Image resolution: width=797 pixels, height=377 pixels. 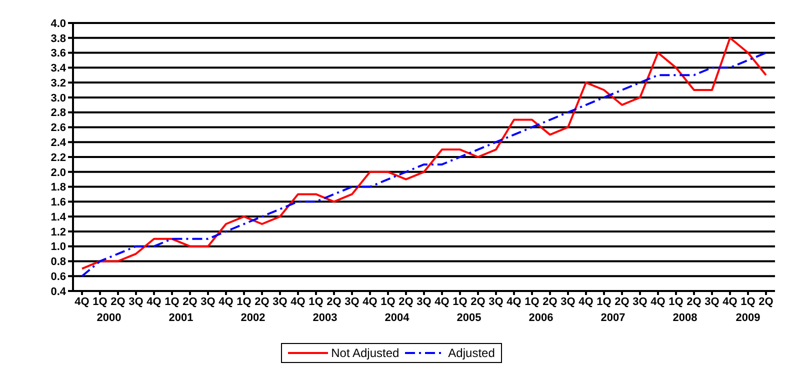 What do you see at coordinates (58, 188) in the screenshot?
I see `y-tick-label: 1.8` at bounding box center [58, 188].